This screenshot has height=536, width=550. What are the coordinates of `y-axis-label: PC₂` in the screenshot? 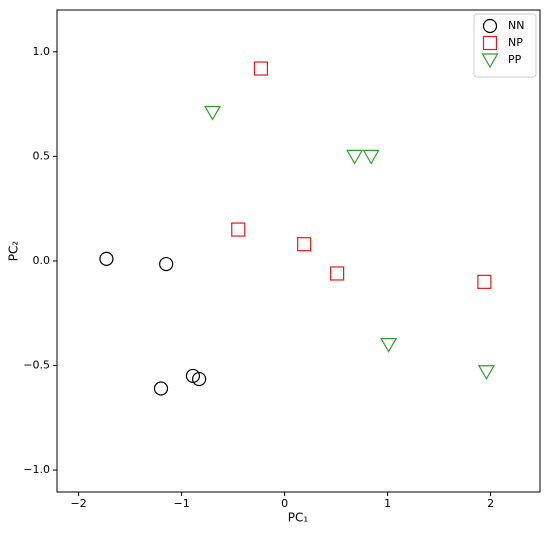 It's located at (14, 251).